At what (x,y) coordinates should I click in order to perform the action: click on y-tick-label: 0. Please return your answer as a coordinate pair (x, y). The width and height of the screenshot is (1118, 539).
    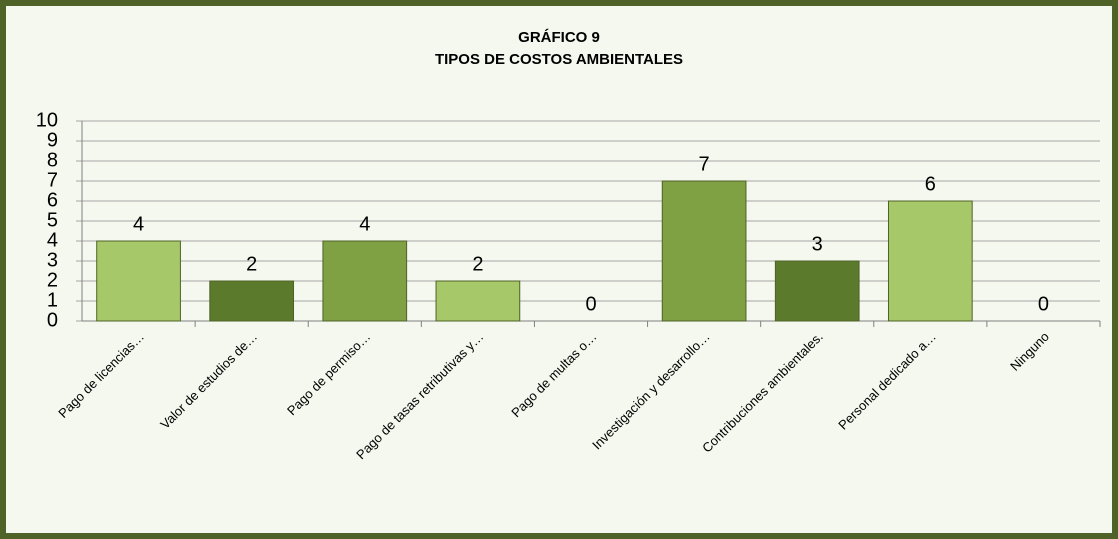
    Looking at the image, I should click on (52, 320).